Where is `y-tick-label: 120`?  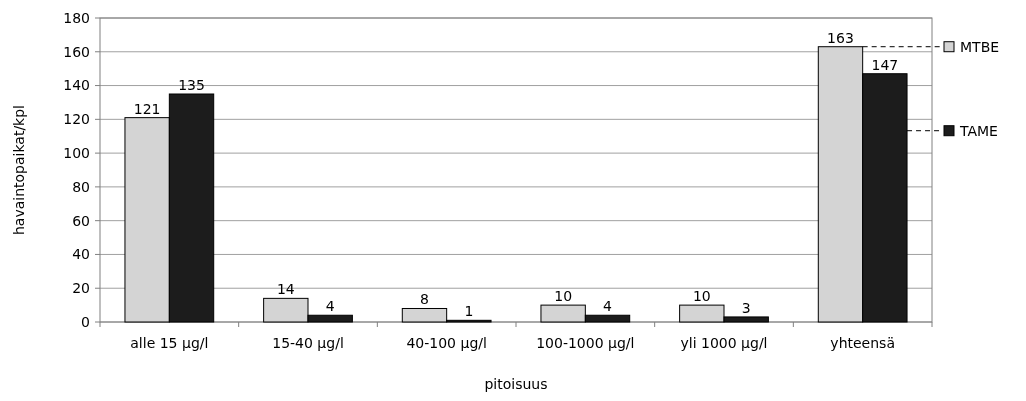 y-tick-label: 120 is located at coordinates (76, 119).